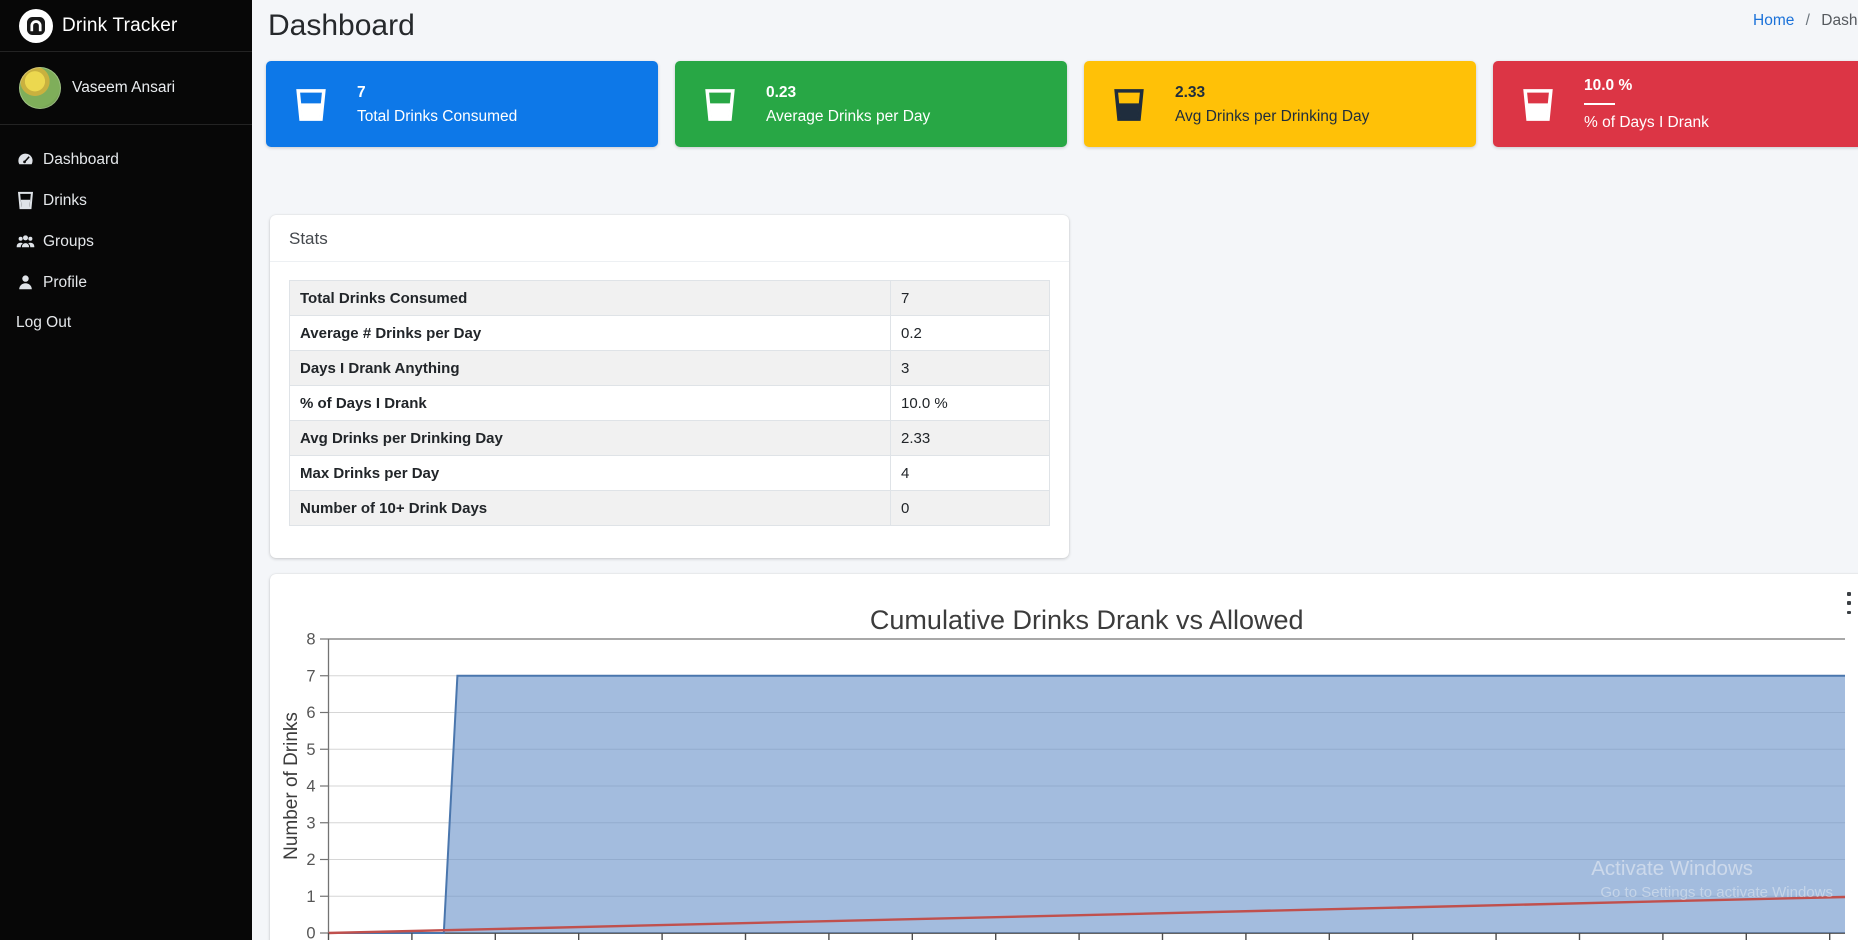 Image resolution: width=1858 pixels, height=940 pixels. I want to click on user-name: Vaseem Ansari, so click(124, 87).